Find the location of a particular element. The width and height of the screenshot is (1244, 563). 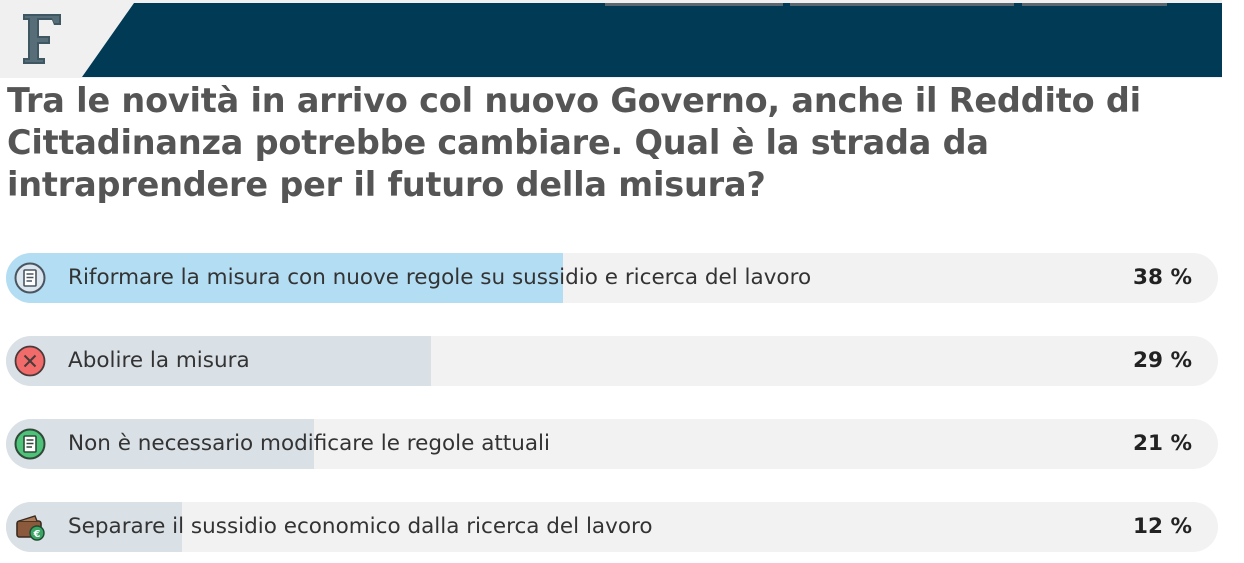

option-label: Abolire la misura is located at coordinates (159, 360).